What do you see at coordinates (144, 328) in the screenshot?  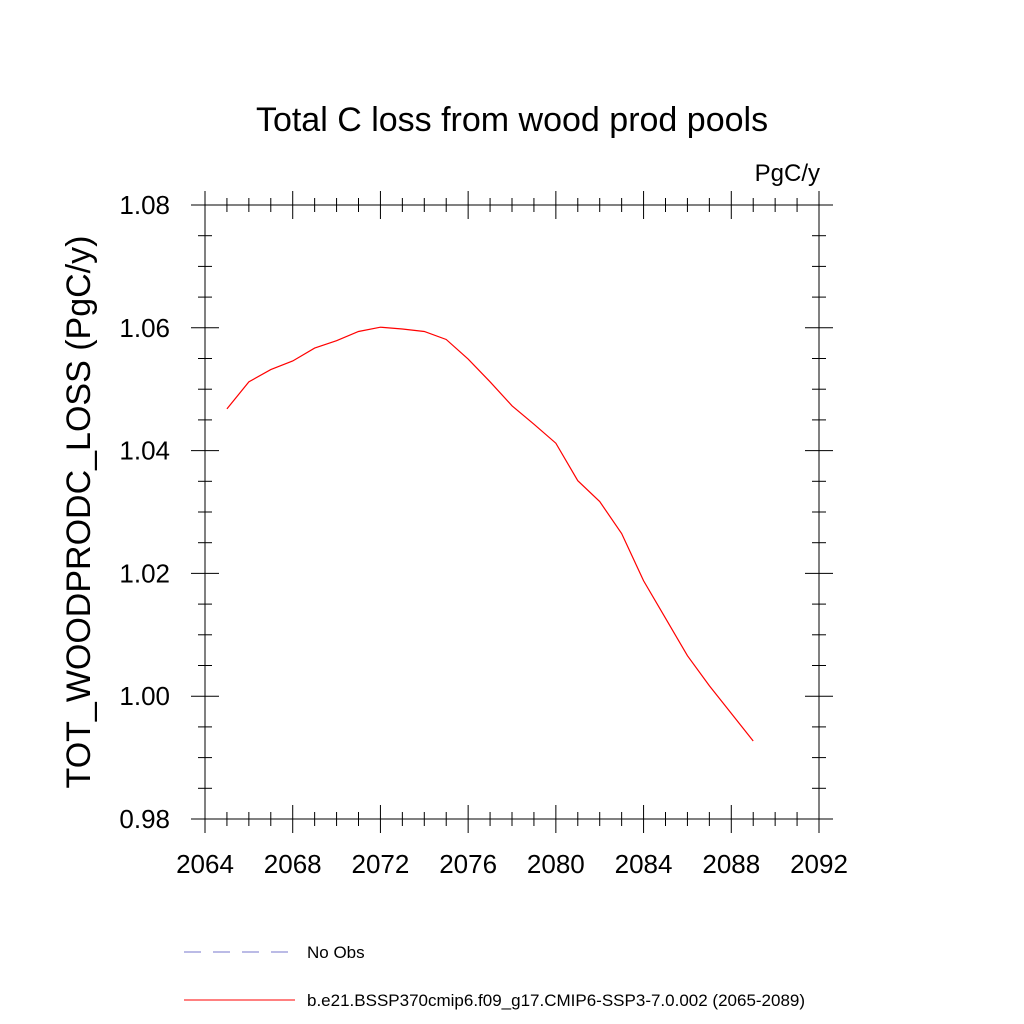 I see `y-tick-label: 1.06` at bounding box center [144, 328].